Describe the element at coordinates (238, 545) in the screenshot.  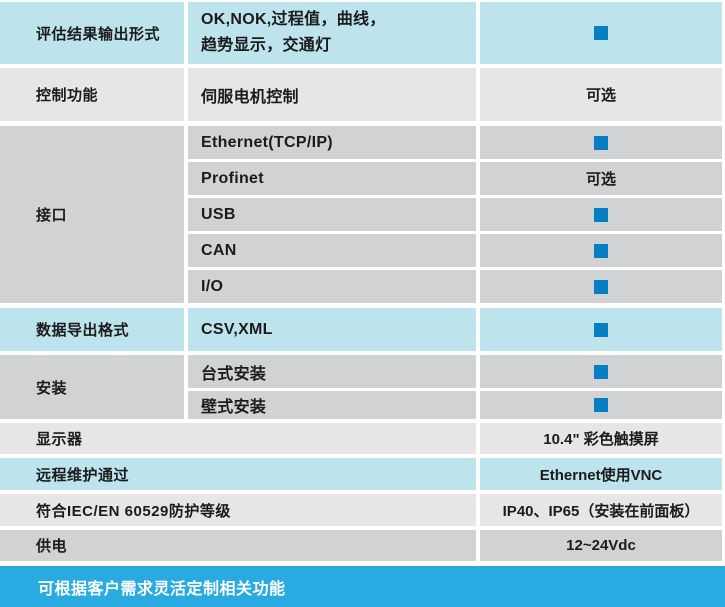
I see `row-label: 供电` at that location.